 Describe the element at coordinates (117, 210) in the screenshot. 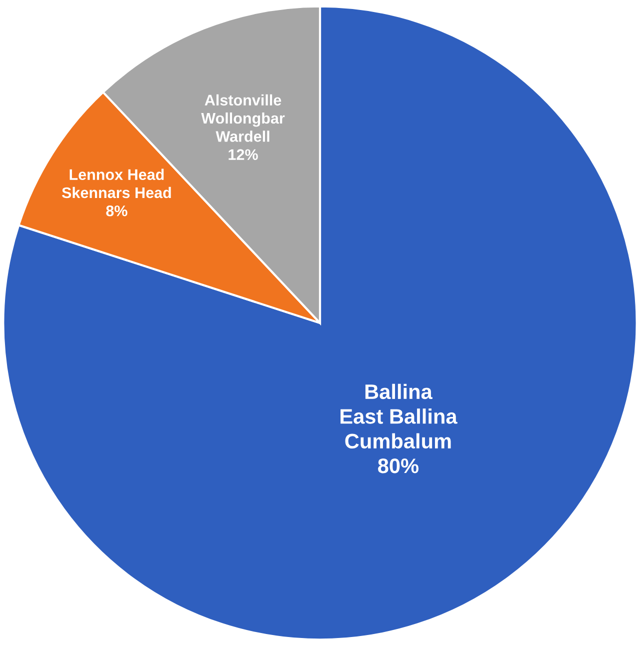

I see `data-label: 8%` at that location.